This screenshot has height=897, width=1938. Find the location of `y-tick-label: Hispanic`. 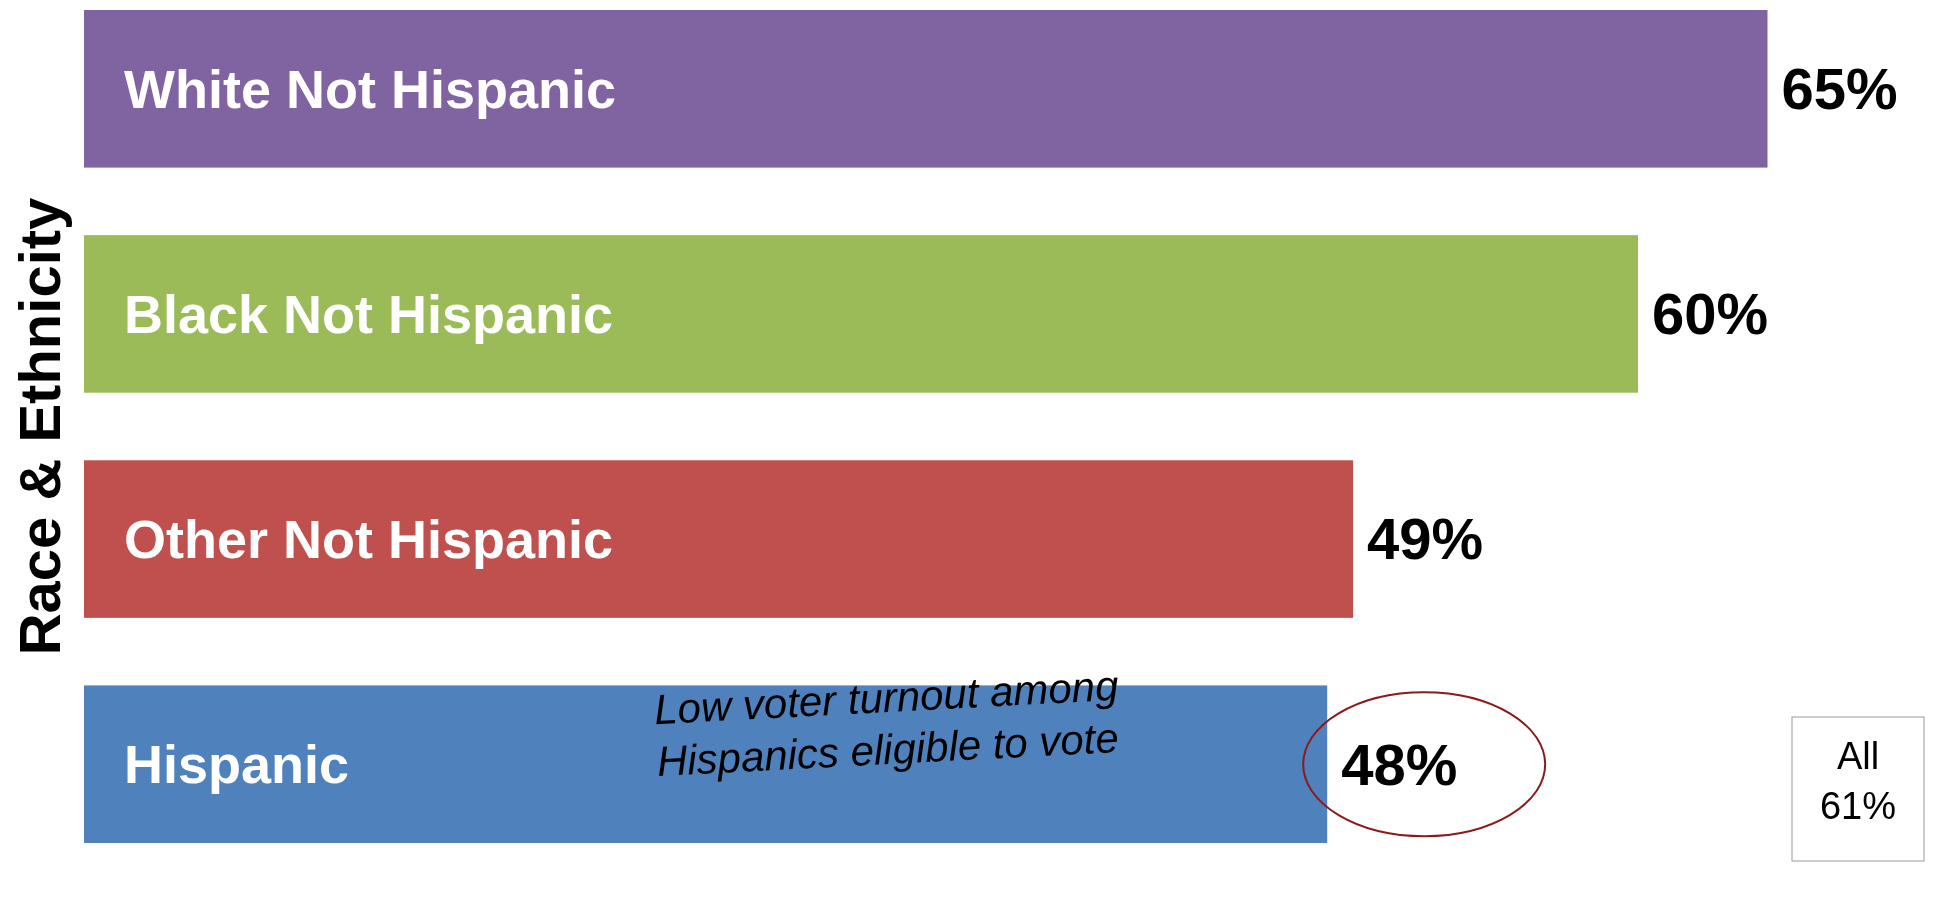

y-tick-label: Hispanic is located at coordinates (237, 764).